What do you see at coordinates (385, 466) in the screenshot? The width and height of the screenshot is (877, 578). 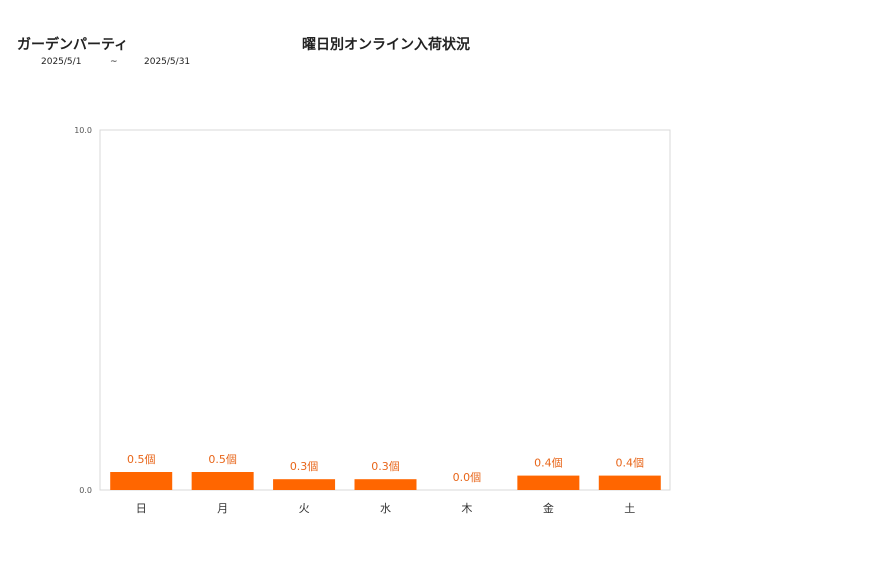 I see `bar-value-label-3: 0.3個` at bounding box center [385, 466].